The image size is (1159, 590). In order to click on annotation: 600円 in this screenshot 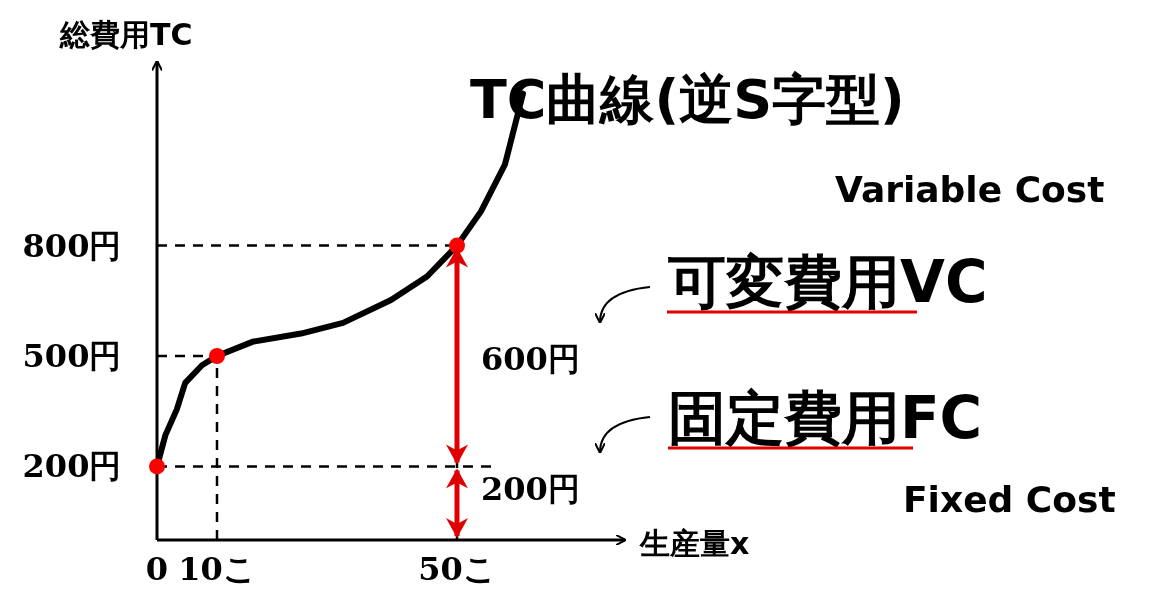, I will do `click(530, 359)`.